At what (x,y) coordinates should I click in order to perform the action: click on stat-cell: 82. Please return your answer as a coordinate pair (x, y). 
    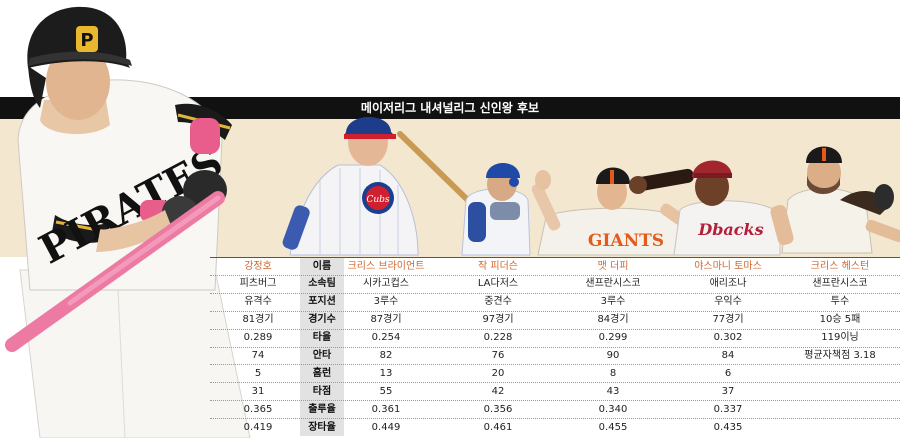
    Looking at the image, I should click on (386, 355).